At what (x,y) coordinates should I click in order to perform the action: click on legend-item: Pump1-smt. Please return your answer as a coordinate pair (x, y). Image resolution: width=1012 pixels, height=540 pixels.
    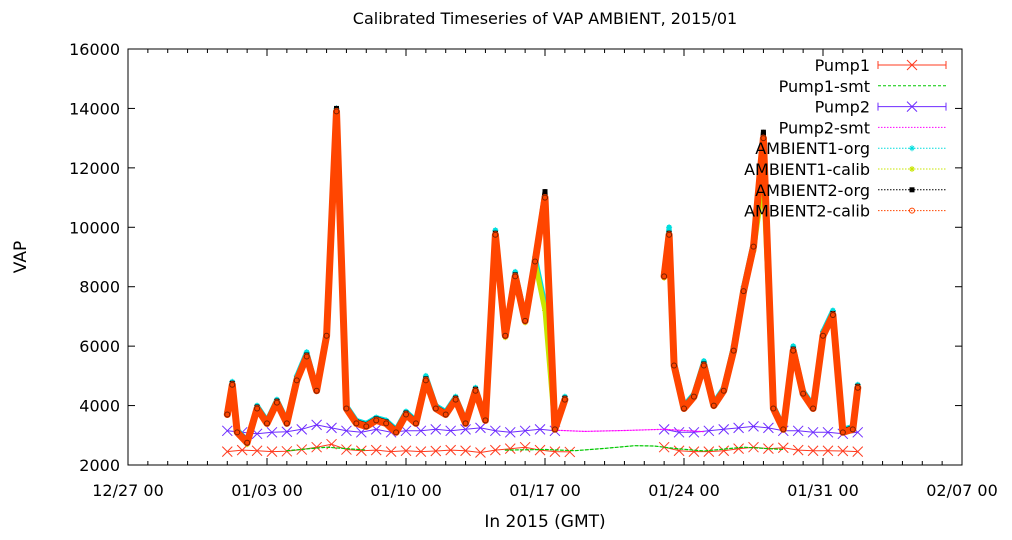
    Looking at the image, I should click on (862, 86).